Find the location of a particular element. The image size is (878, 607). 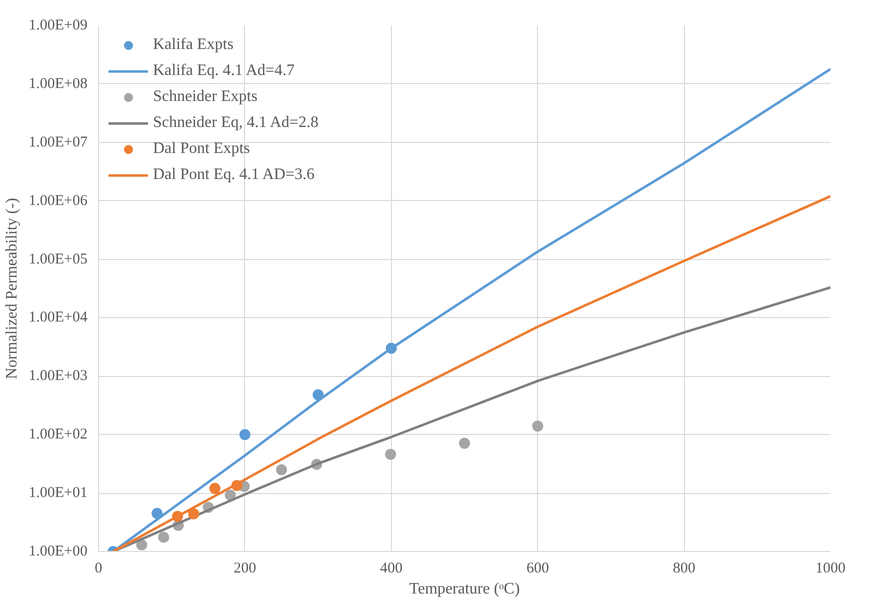

x-tick-label: 600 is located at coordinates (537, 568).